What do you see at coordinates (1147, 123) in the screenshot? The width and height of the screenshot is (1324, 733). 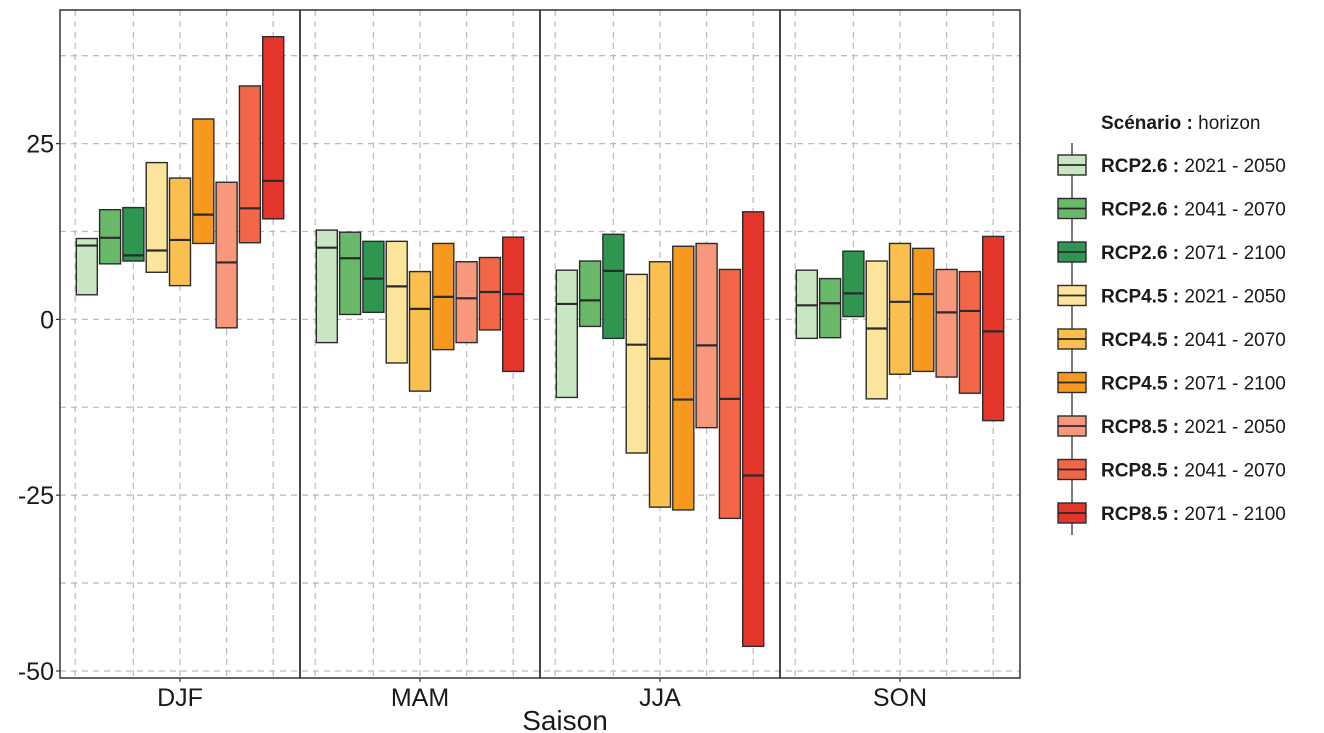 I see `legend-title-bold: Scénario :` at bounding box center [1147, 123].